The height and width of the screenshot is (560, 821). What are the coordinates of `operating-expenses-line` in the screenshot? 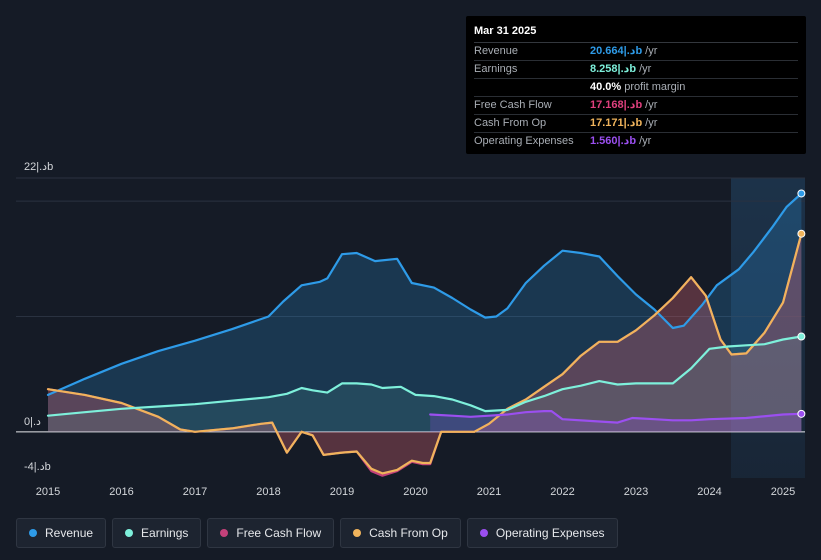 It's located at (616, 417).